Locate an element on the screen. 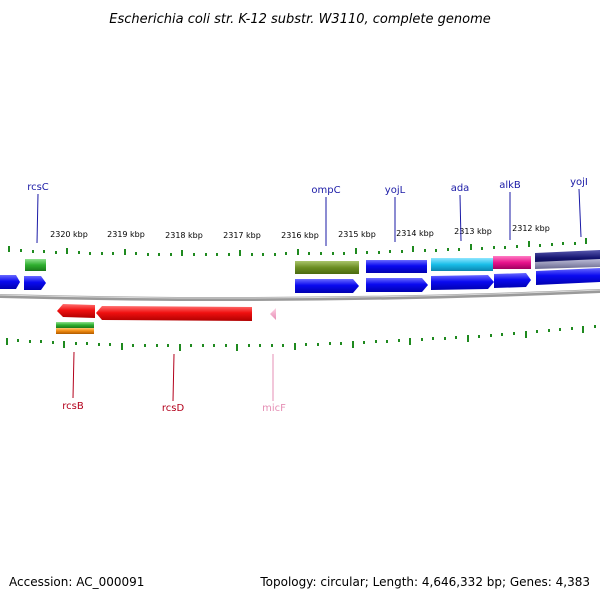 The height and width of the screenshot is (600, 600). feature-rcsB-green is located at coordinates (75, 325).